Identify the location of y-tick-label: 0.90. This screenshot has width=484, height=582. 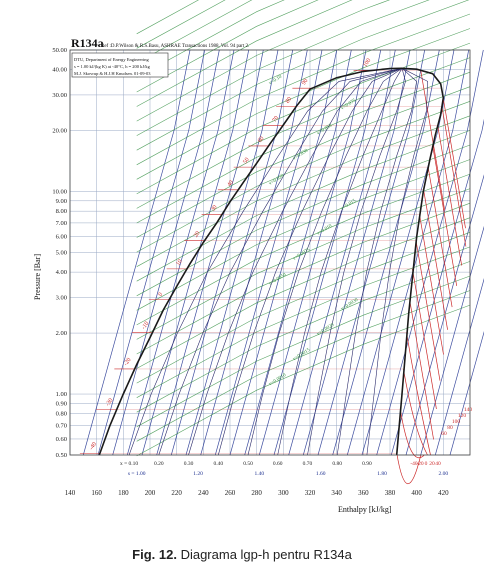
(61, 403).